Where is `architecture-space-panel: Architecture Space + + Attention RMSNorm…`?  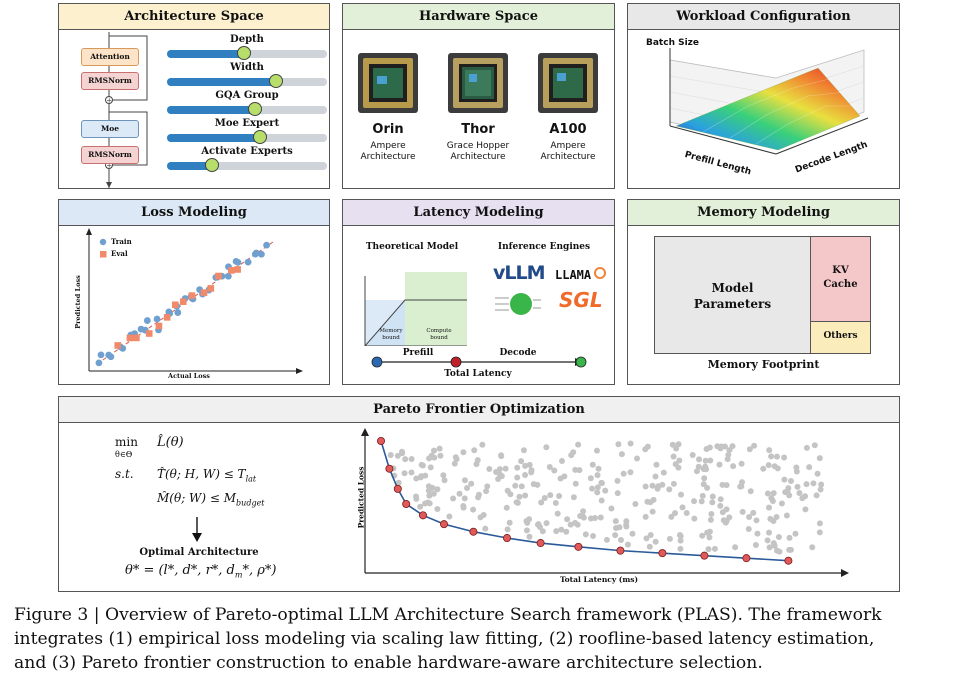 architecture-space-panel: Architecture Space + + Attention RMSNorm… is located at coordinates (194, 96).